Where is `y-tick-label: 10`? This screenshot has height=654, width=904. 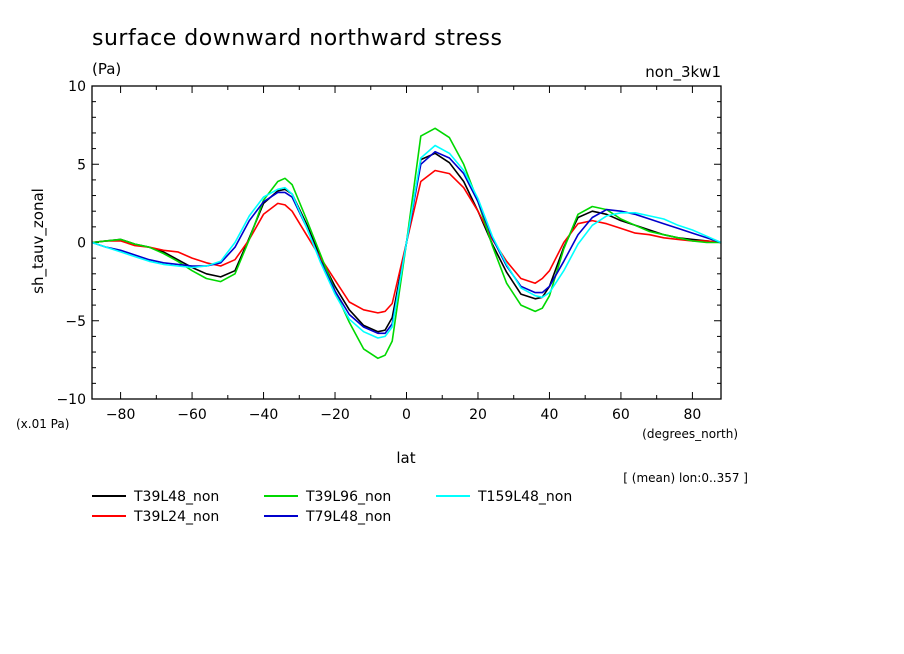
y-tick-label: 10 is located at coordinates (77, 87).